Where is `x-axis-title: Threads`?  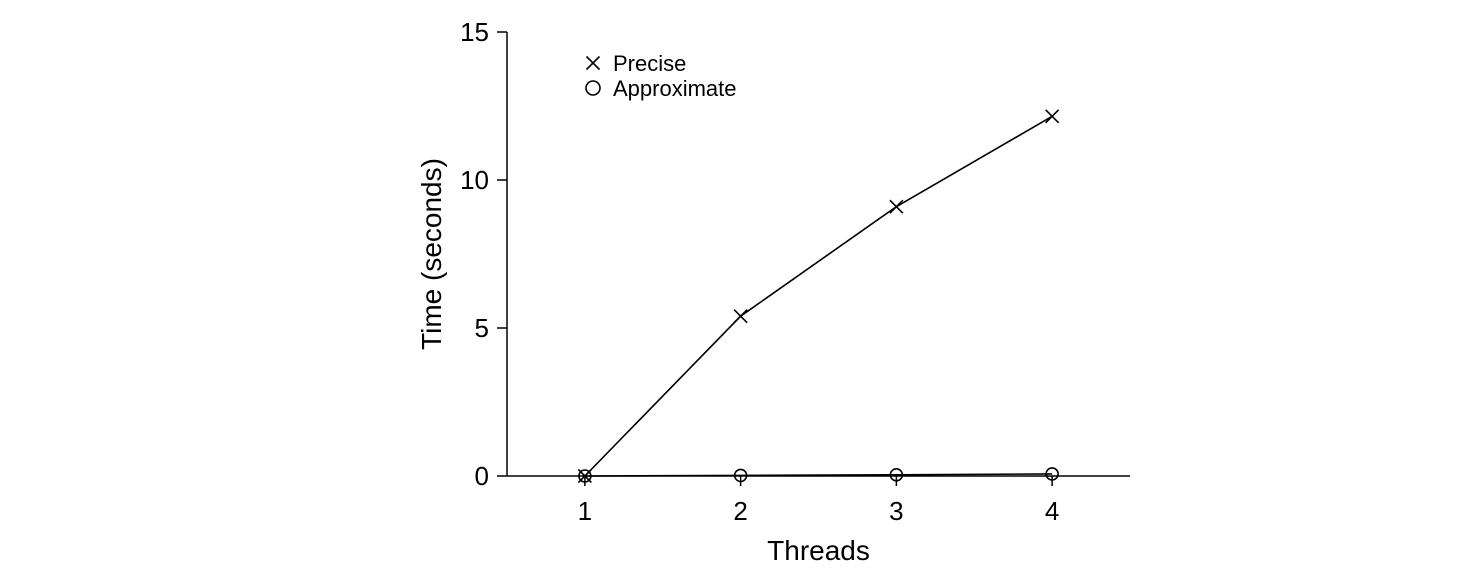
x-axis-title: Threads is located at coordinates (818, 550).